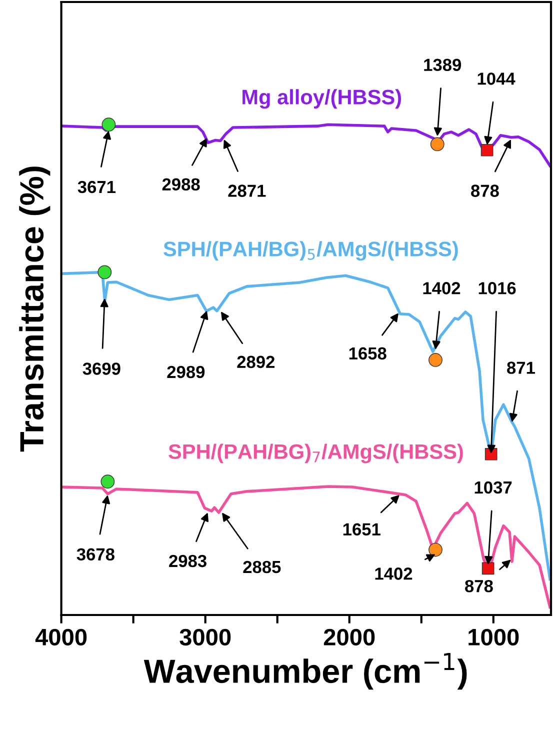 The image size is (554, 737). I want to click on annotation: 2871, so click(247, 190).